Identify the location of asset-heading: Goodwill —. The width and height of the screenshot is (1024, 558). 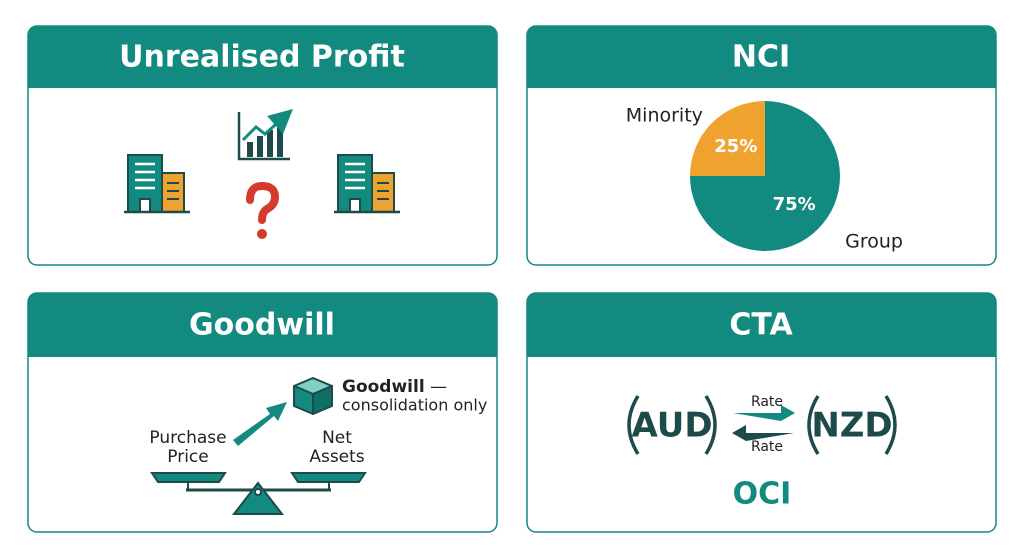
(394, 387).